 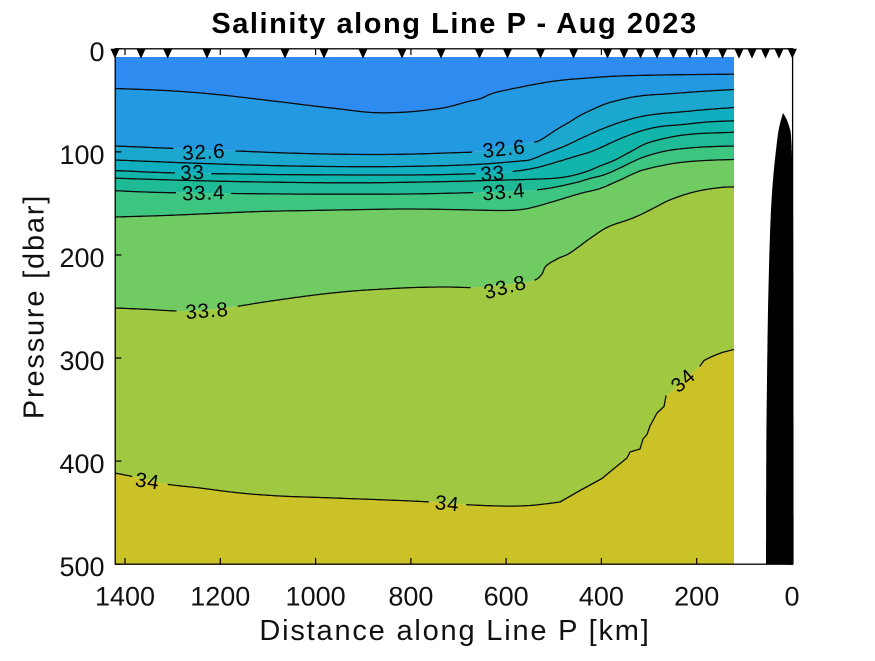 I want to click on svg-text: 1000, so click(x=316, y=597).